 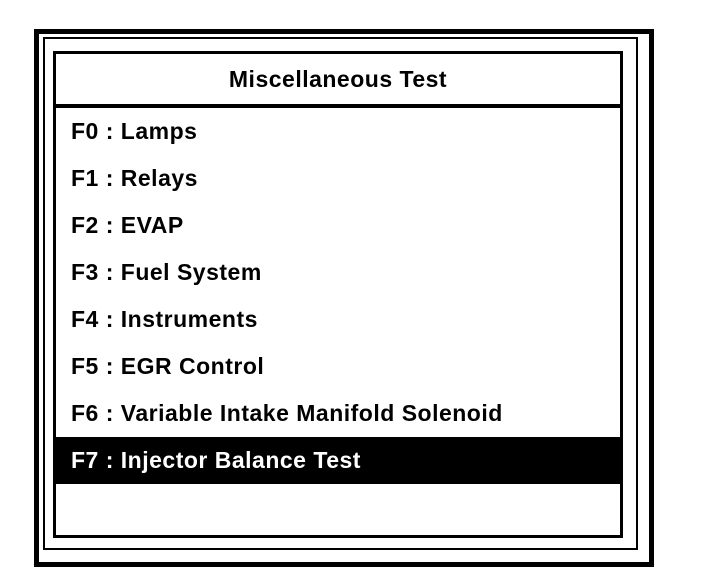 What do you see at coordinates (166, 272) in the screenshot?
I see `menu-item-f3-fuel-system: F3 : Fuel System` at bounding box center [166, 272].